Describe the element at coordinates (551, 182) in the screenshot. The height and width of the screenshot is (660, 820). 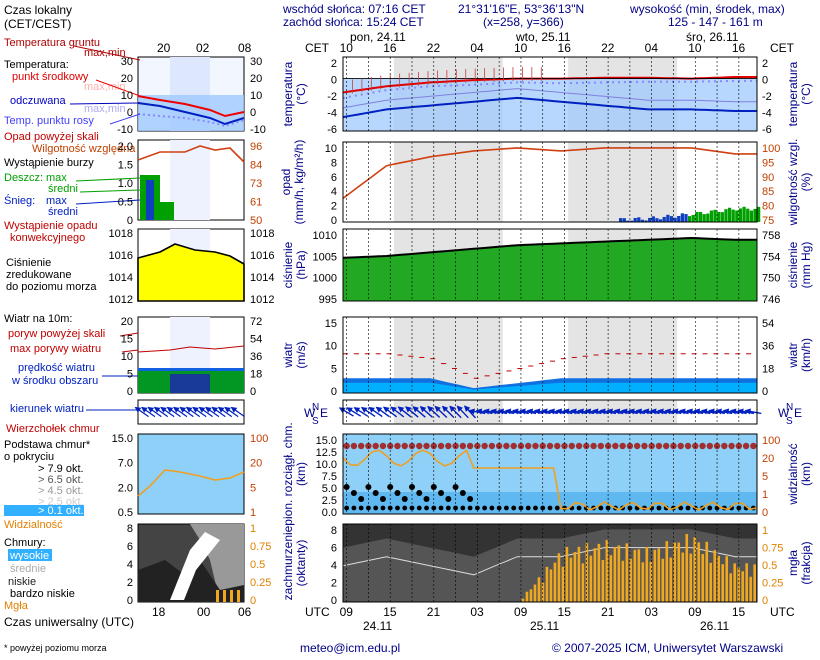
I see `panel-rain` at that location.